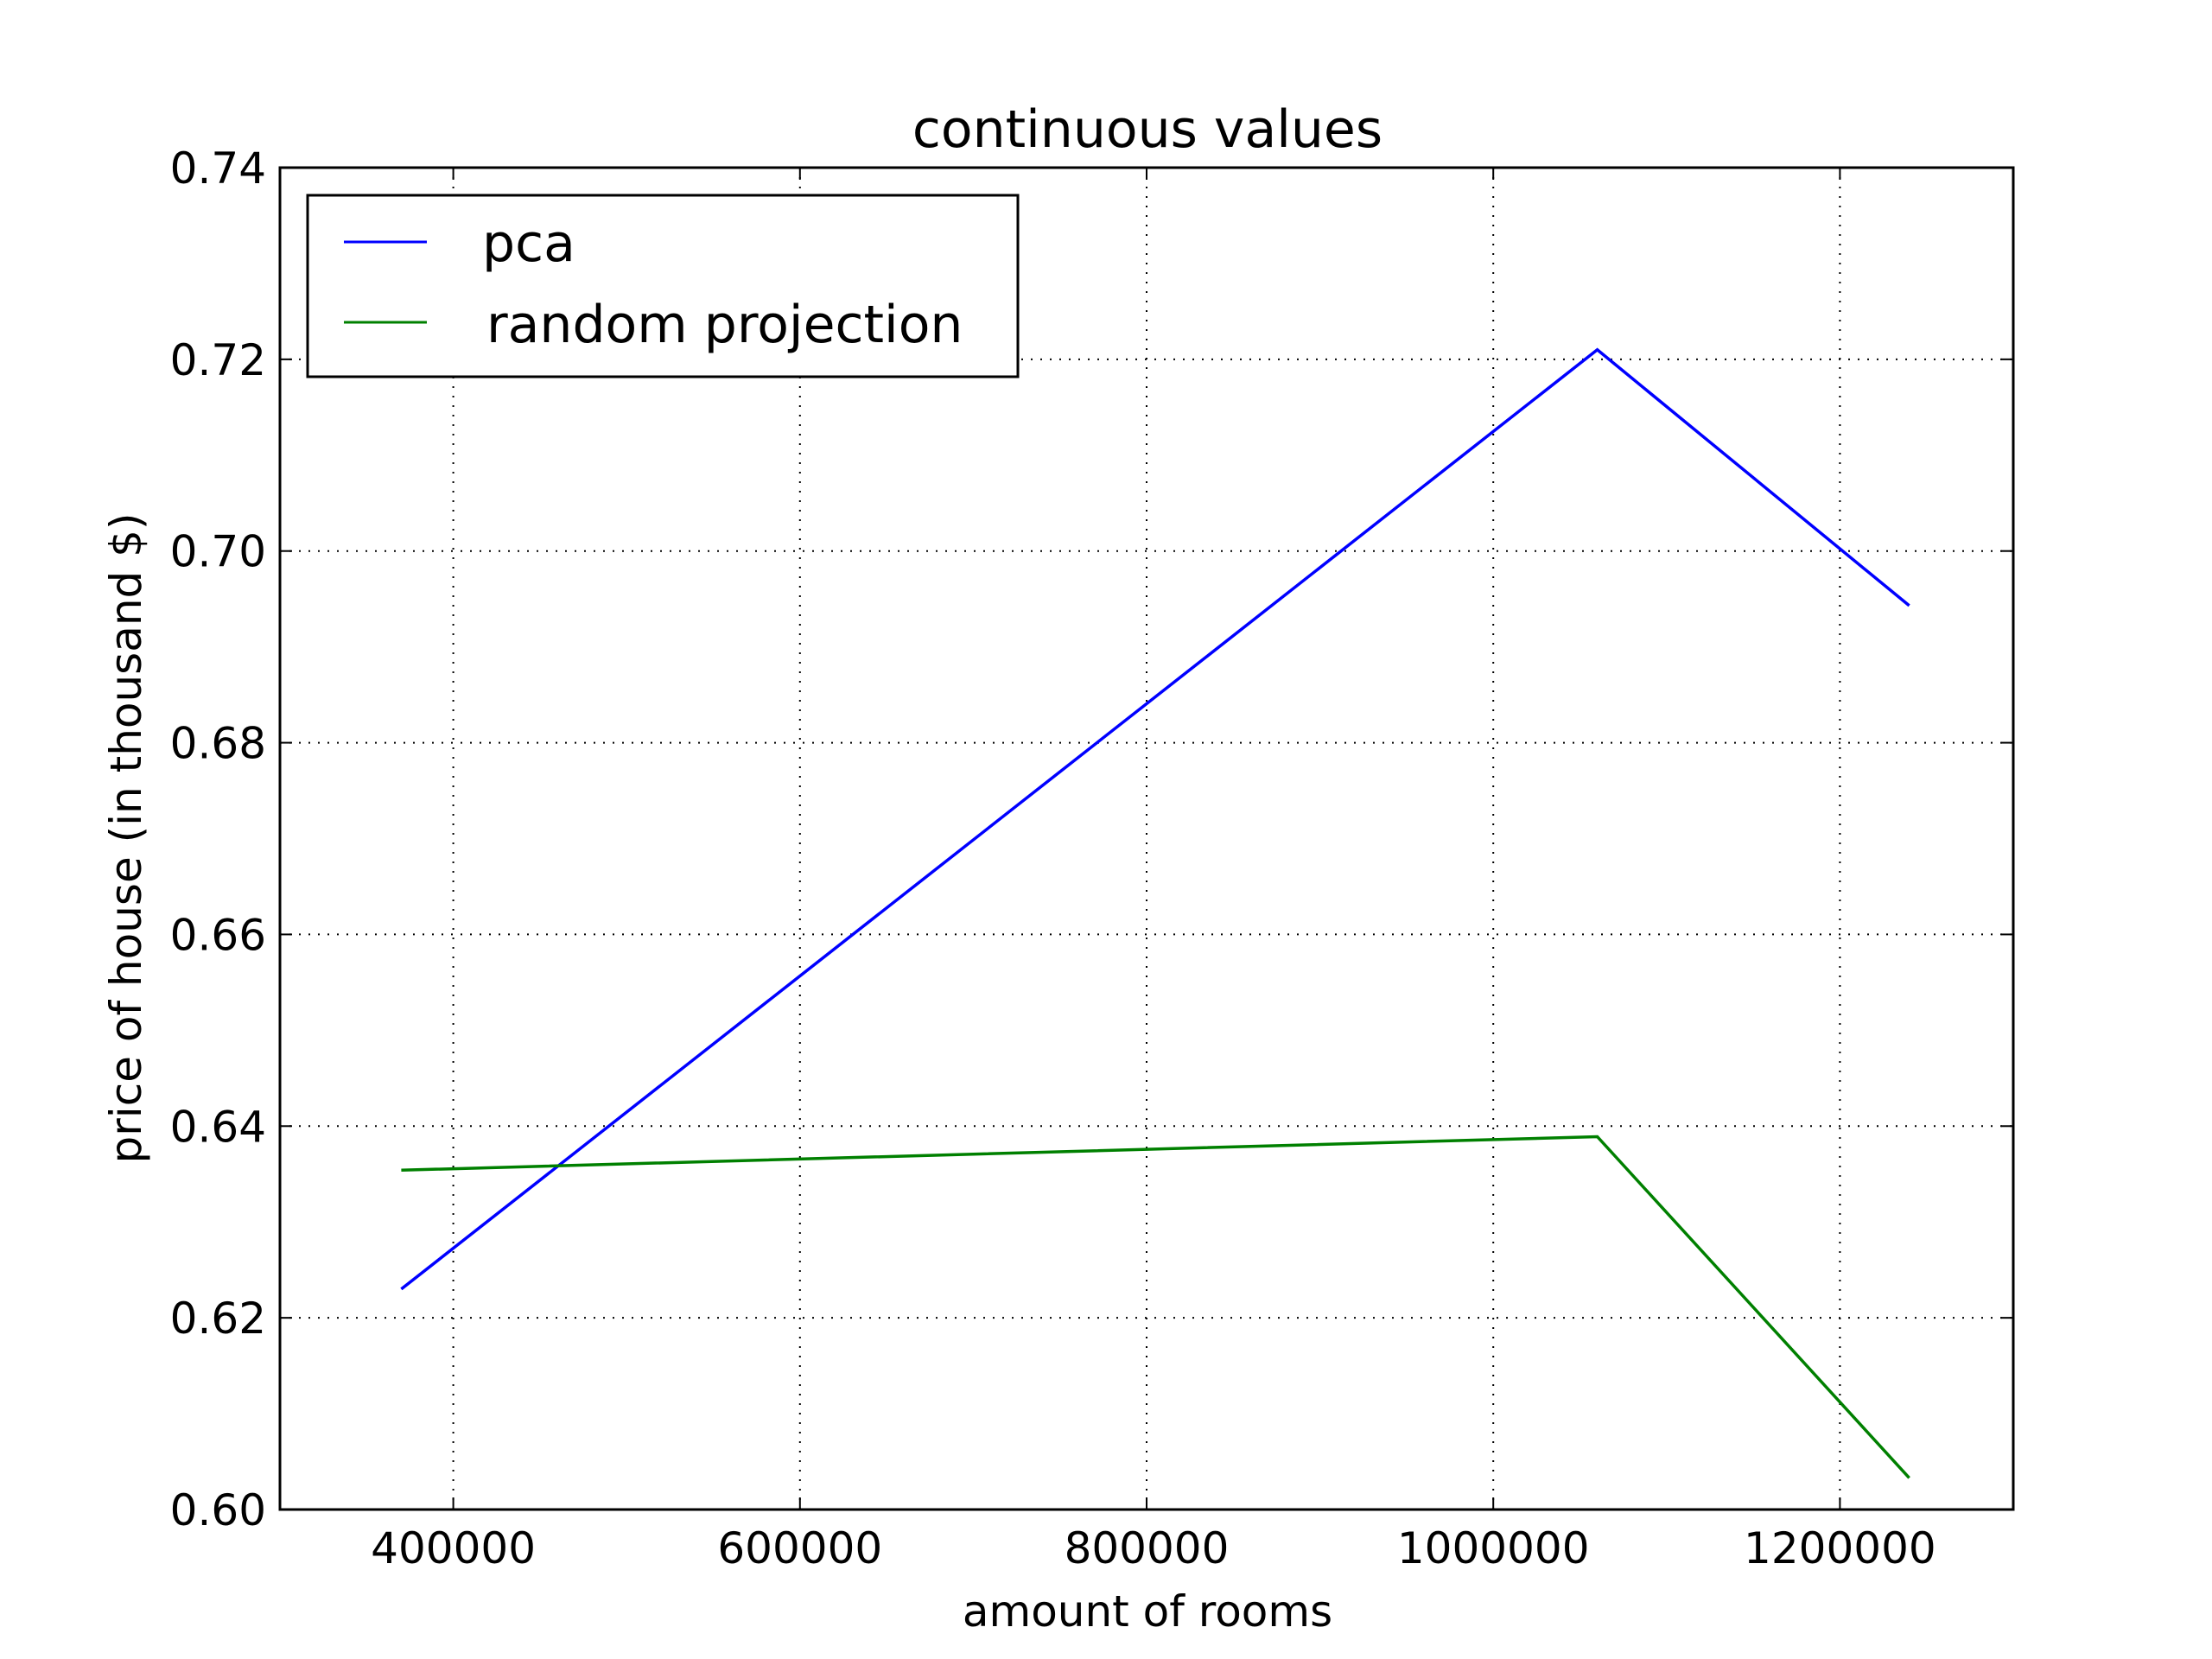 The image size is (2212, 1659). What do you see at coordinates (218, 1319) in the screenshot?
I see `y-tick-label: 0.62` at bounding box center [218, 1319].